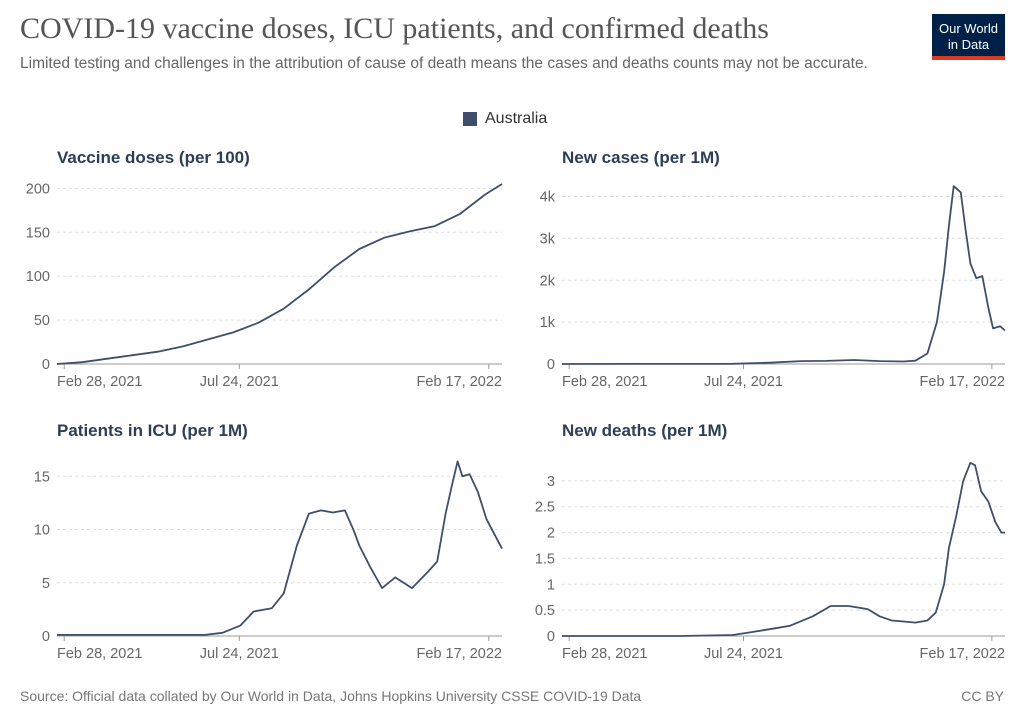  What do you see at coordinates (38, 189) in the screenshot?
I see `y-tick-label: 200` at bounding box center [38, 189].